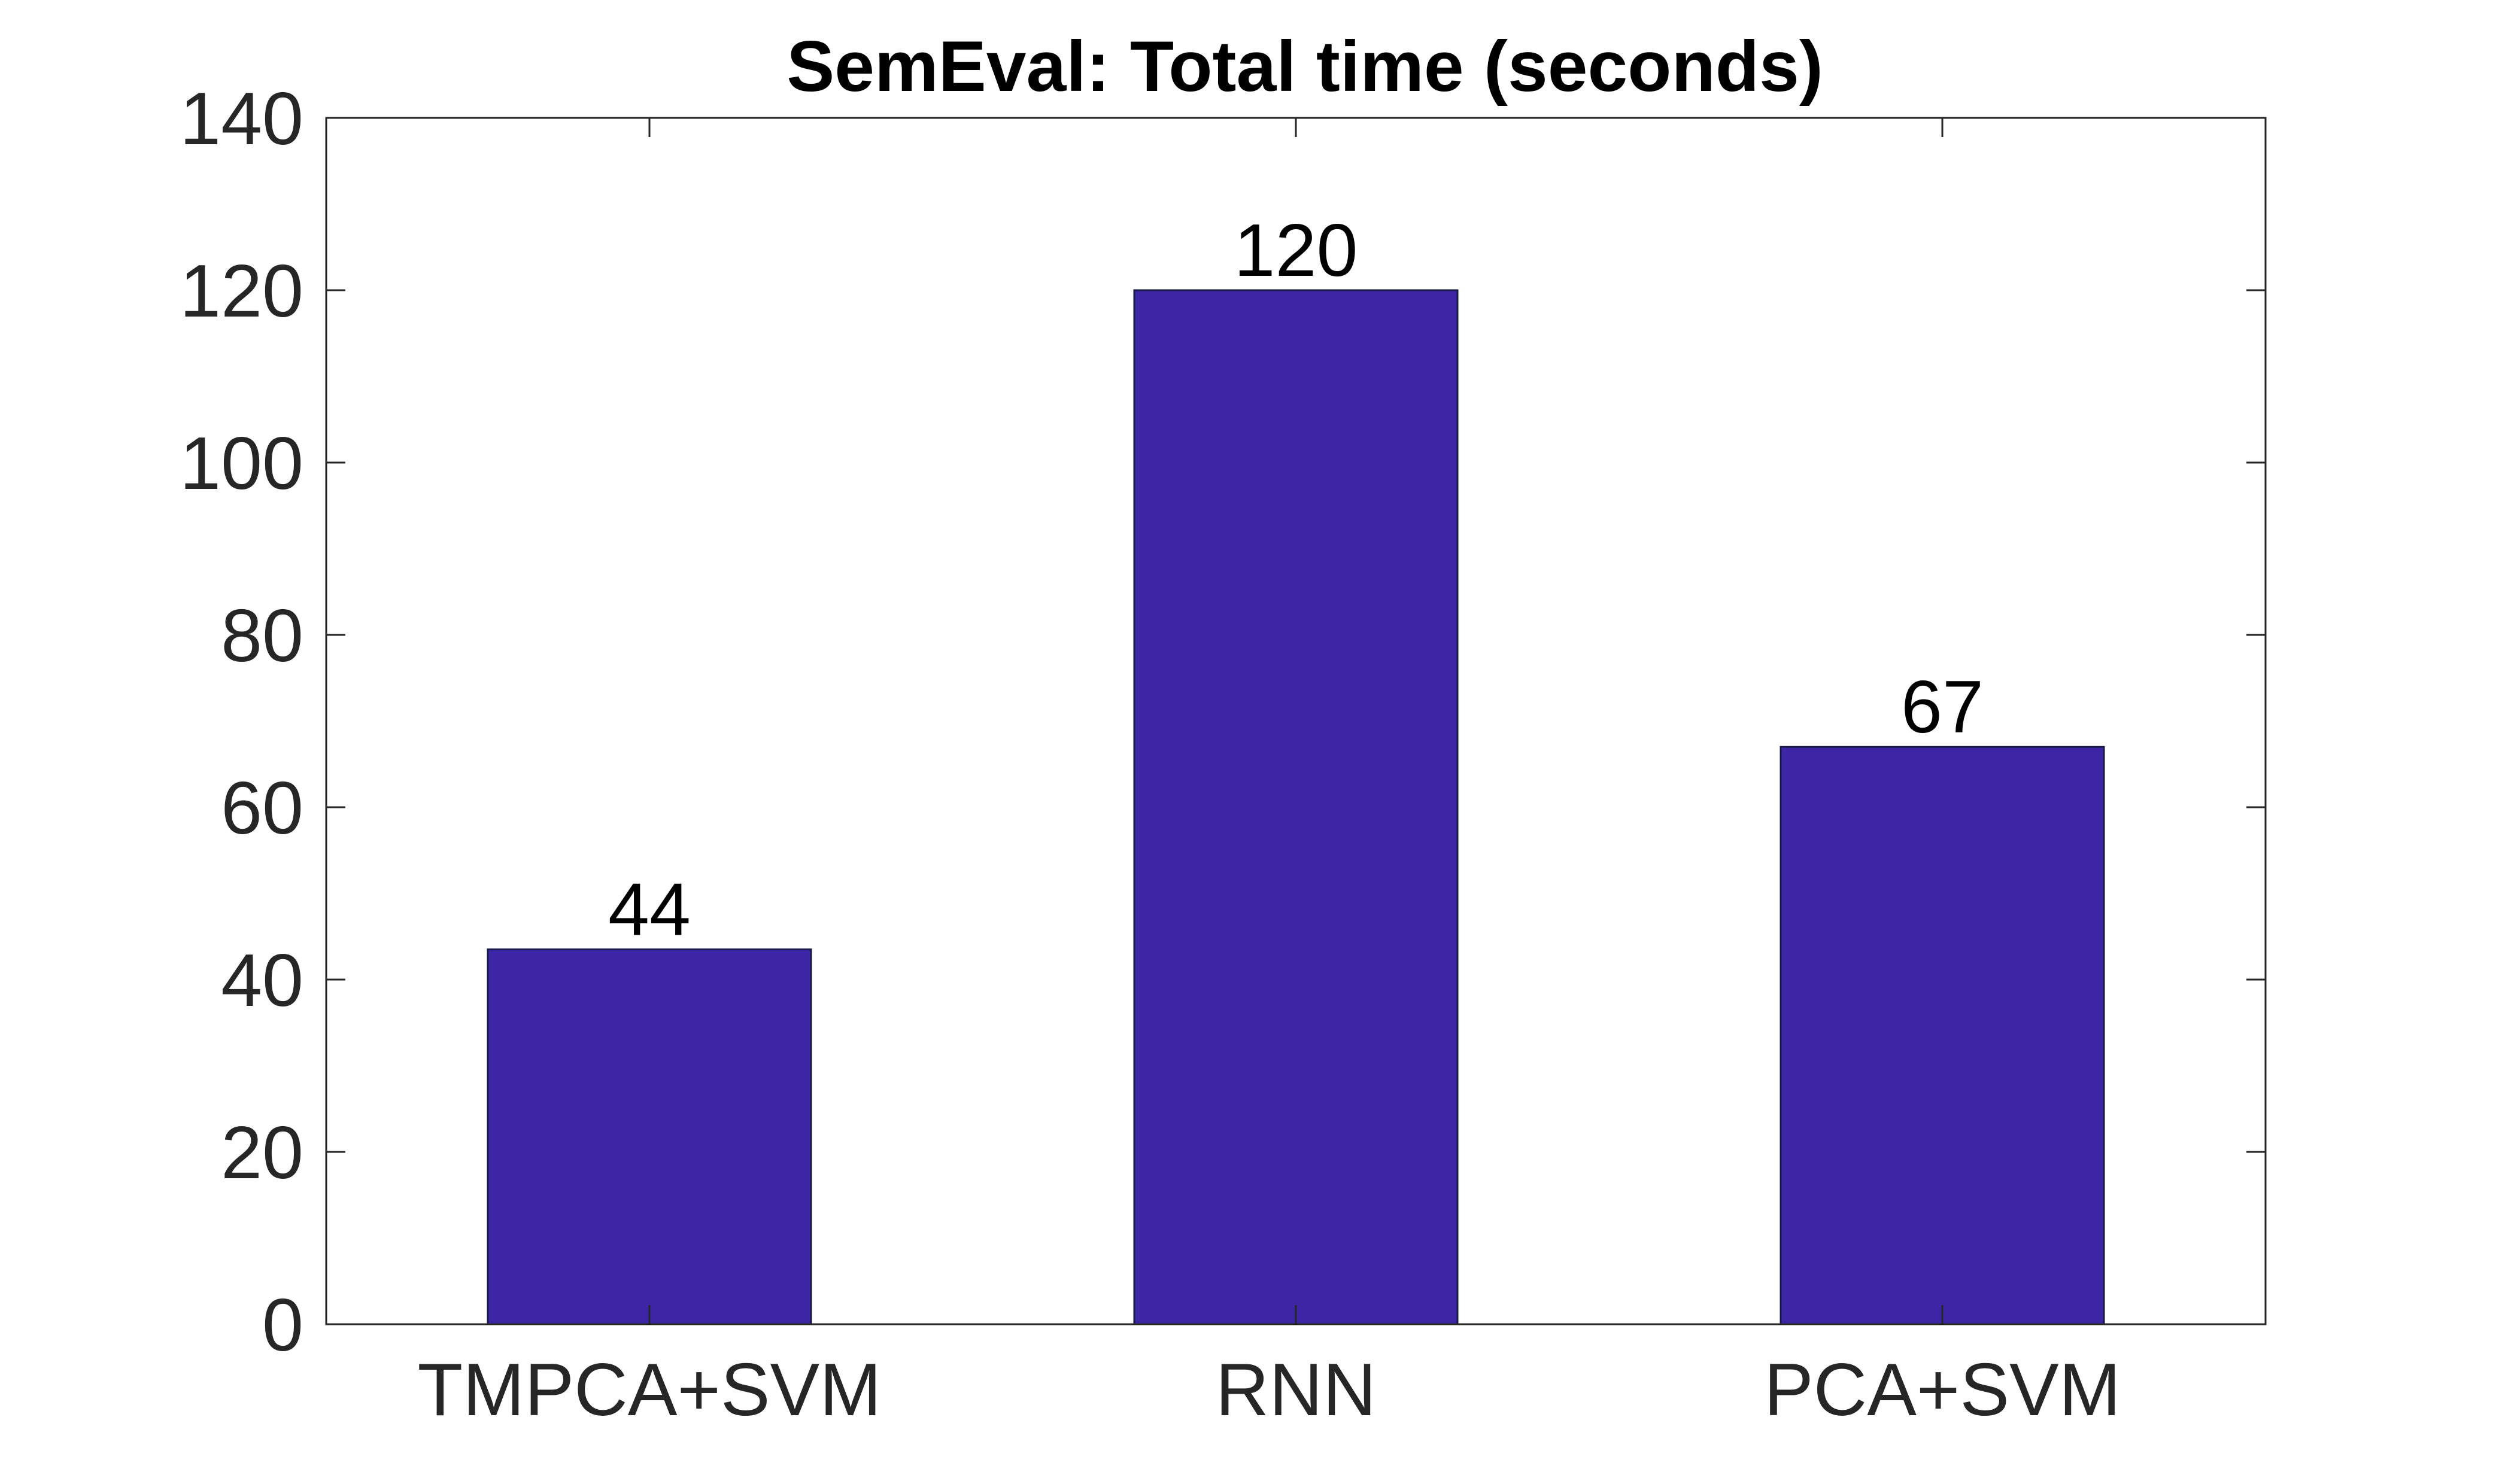 This screenshot has width=2493, height=1484. Describe the element at coordinates (262, 636) in the screenshot. I see `y-tick-label: 80` at that location.